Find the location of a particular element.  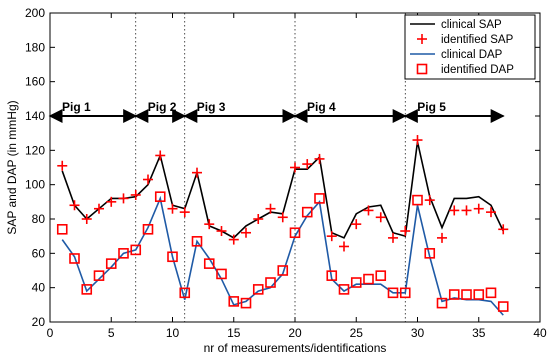

legend-label: identified DAP is located at coordinates (477, 70).